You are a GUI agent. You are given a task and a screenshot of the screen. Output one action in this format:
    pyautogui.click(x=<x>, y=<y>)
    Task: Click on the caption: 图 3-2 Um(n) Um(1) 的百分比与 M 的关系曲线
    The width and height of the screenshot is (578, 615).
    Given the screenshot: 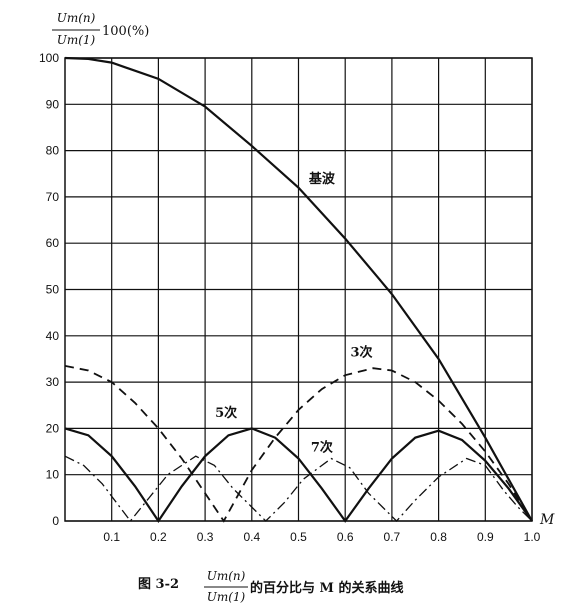 What is the action you would take?
    pyautogui.click(x=270, y=586)
    